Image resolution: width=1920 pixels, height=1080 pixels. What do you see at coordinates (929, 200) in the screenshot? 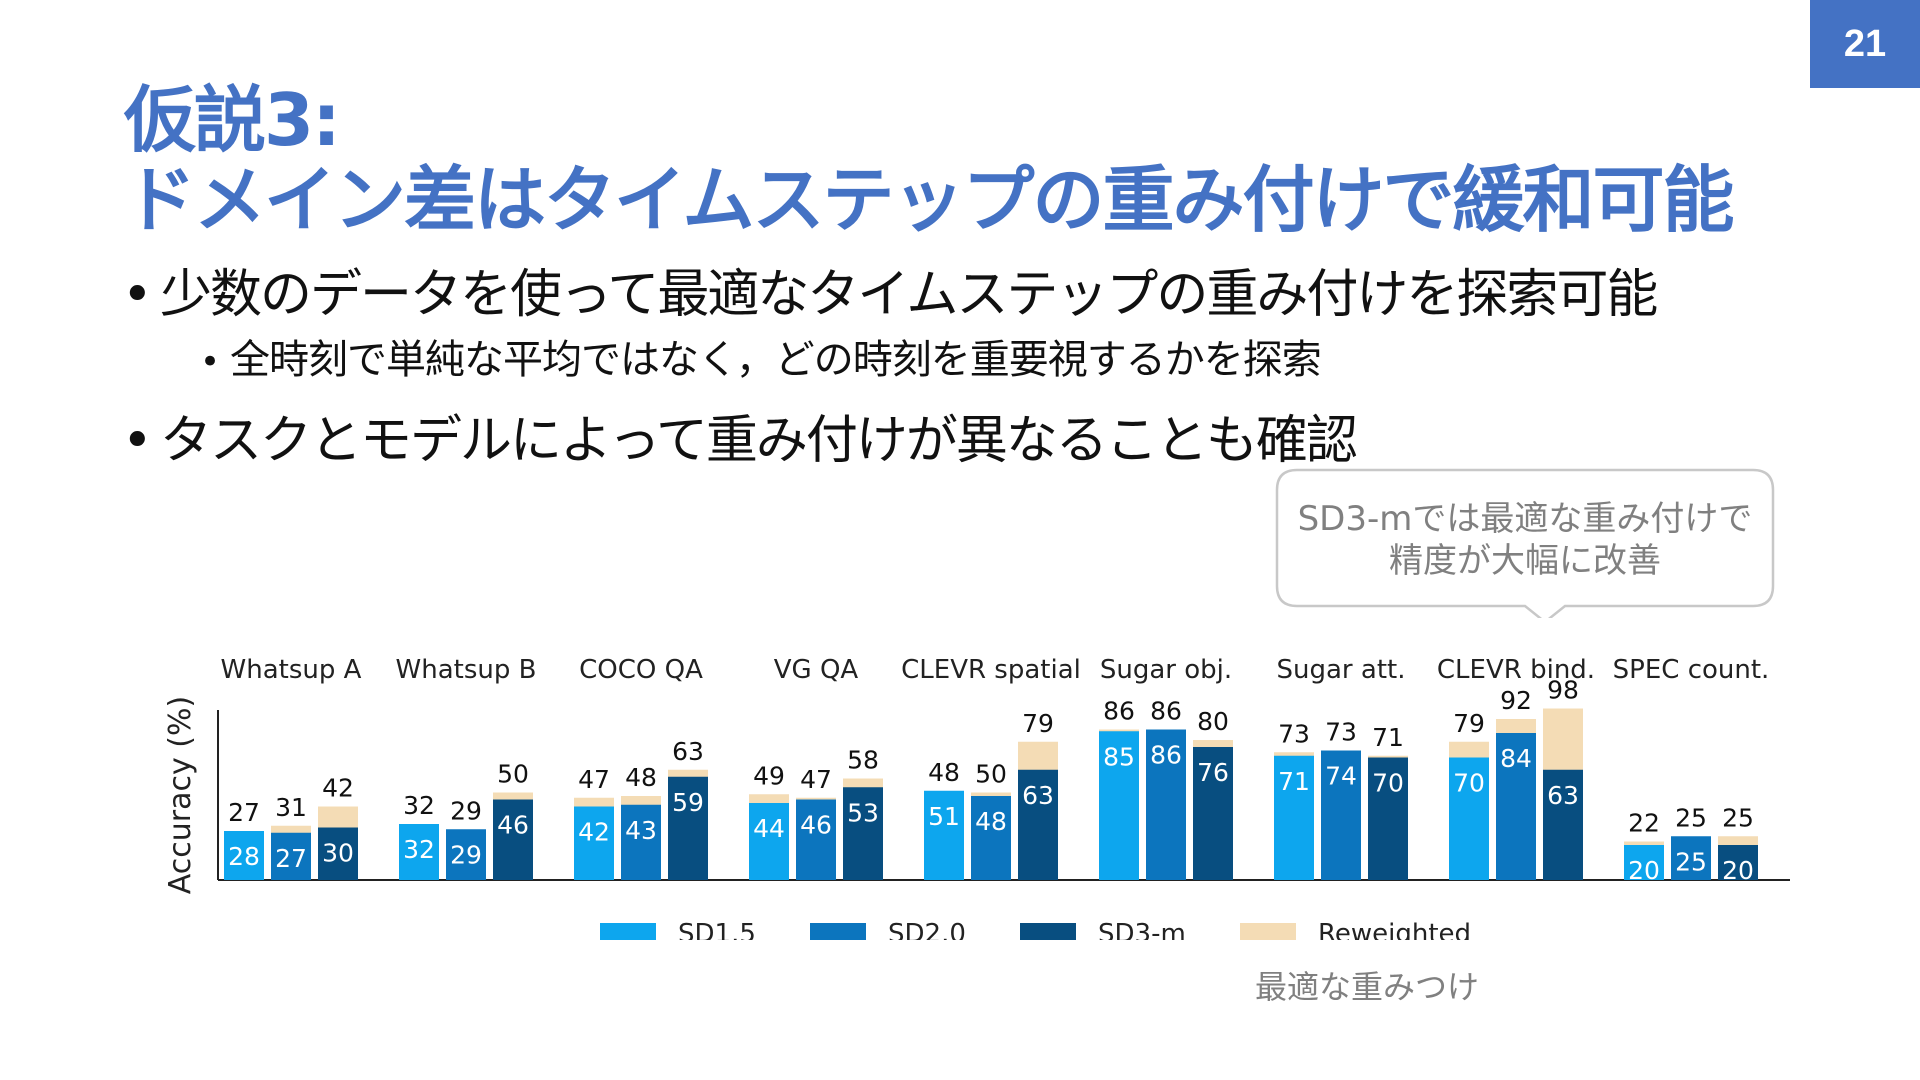
I see `title-line-2: ドメイン差はタイムステップの重み付けで緩和可能` at bounding box center [929, 200].